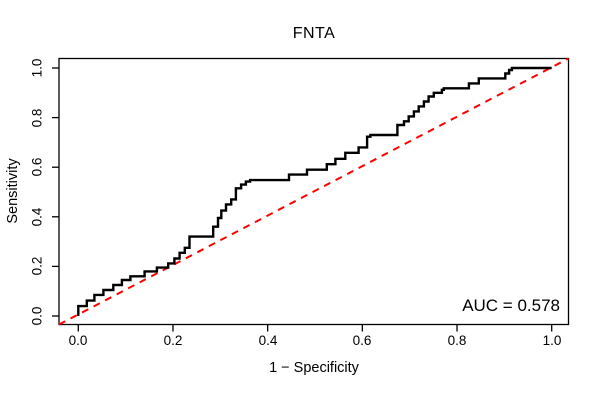 This screenshot has height=400, width=600. Describe the element at coordinates (13, 191) in the screenshot. I see `y-axis-title: Sensitivity` at that location.